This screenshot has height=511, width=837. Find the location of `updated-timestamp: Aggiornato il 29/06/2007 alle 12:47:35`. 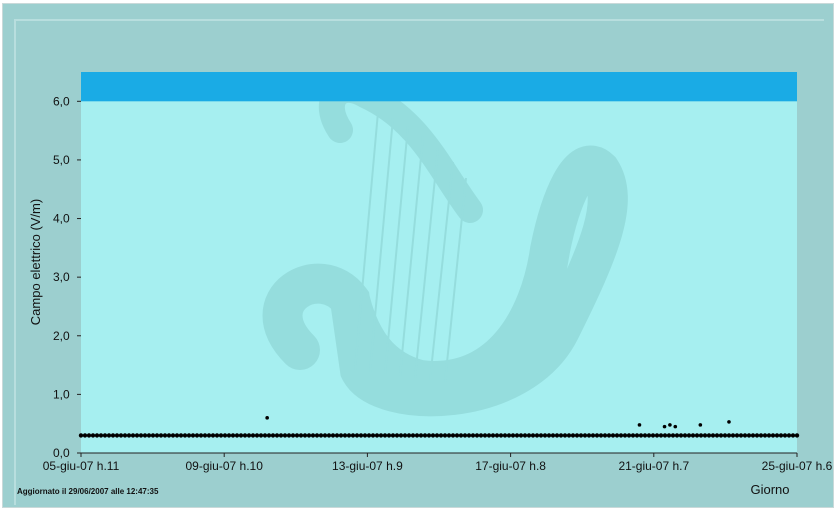

updated-timestamp: Aggiornato il 29/06/2007 alle 12:47:35 is located at coordinates (88, 491).